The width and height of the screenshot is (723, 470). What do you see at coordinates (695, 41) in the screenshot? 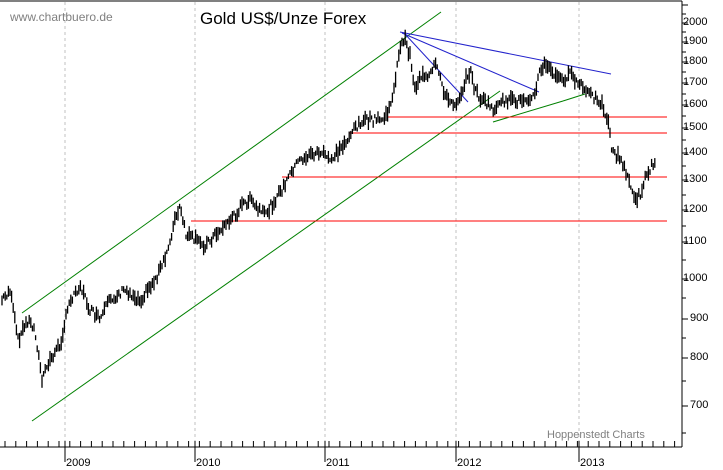
I see `y-tick-label: 1900` at bounding box center [695, 41].